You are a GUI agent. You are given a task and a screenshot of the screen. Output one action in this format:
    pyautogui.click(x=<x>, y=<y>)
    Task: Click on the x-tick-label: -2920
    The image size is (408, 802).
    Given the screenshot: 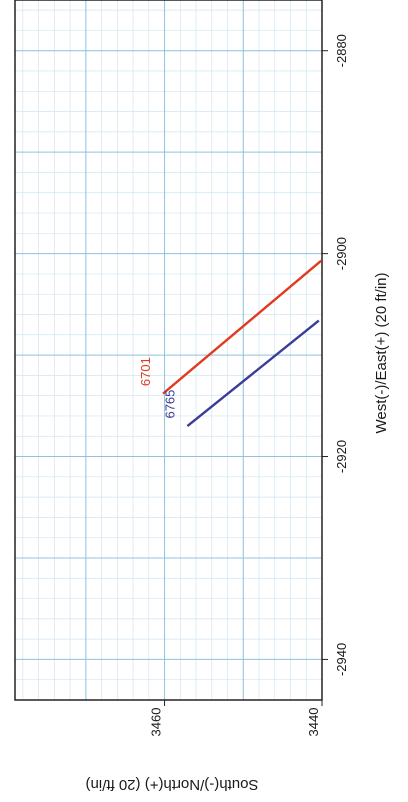 What is the action you would take?
    pyautogui.click(x=341, y=456)
    